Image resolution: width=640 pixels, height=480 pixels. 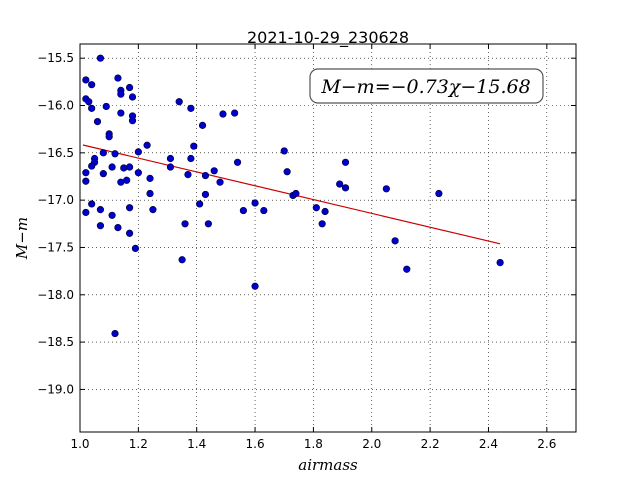 I want to click on x-tick-label: 1.2, so click(x=138, y=444).